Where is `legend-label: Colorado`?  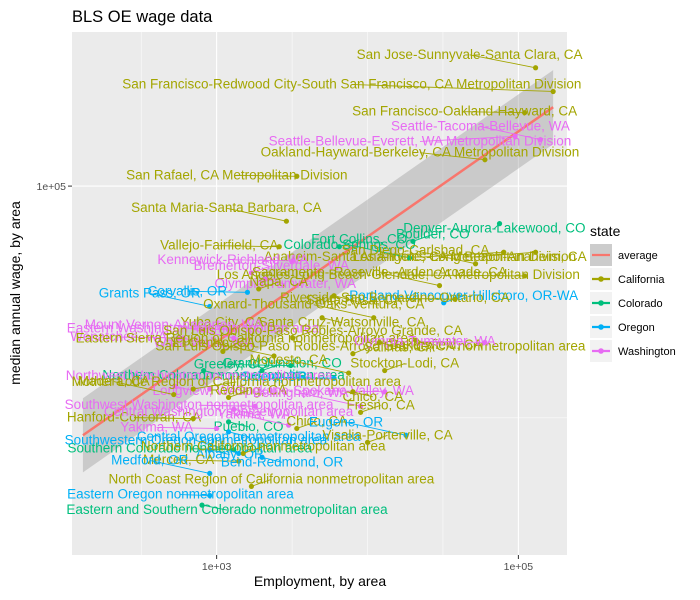
legend-label: Colorado is located at coordinates (640, 304).